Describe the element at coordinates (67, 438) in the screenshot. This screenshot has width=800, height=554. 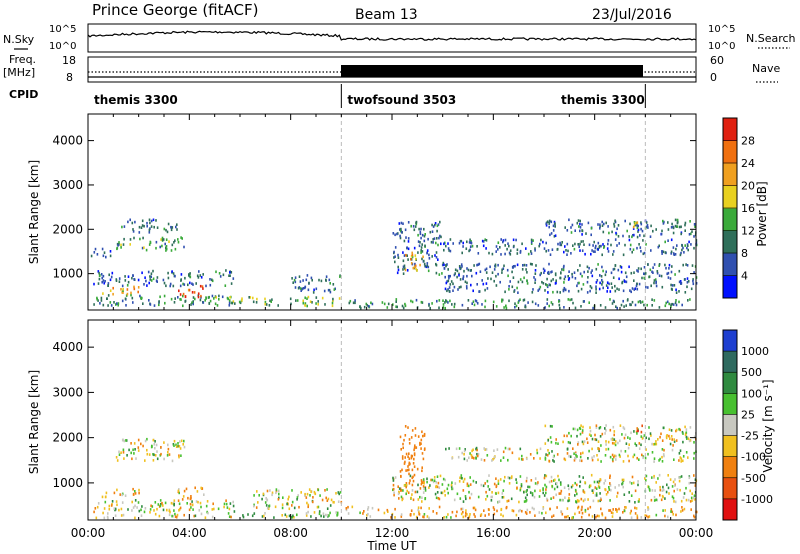
I see `velocity-ytick-label: 2000` at that location.